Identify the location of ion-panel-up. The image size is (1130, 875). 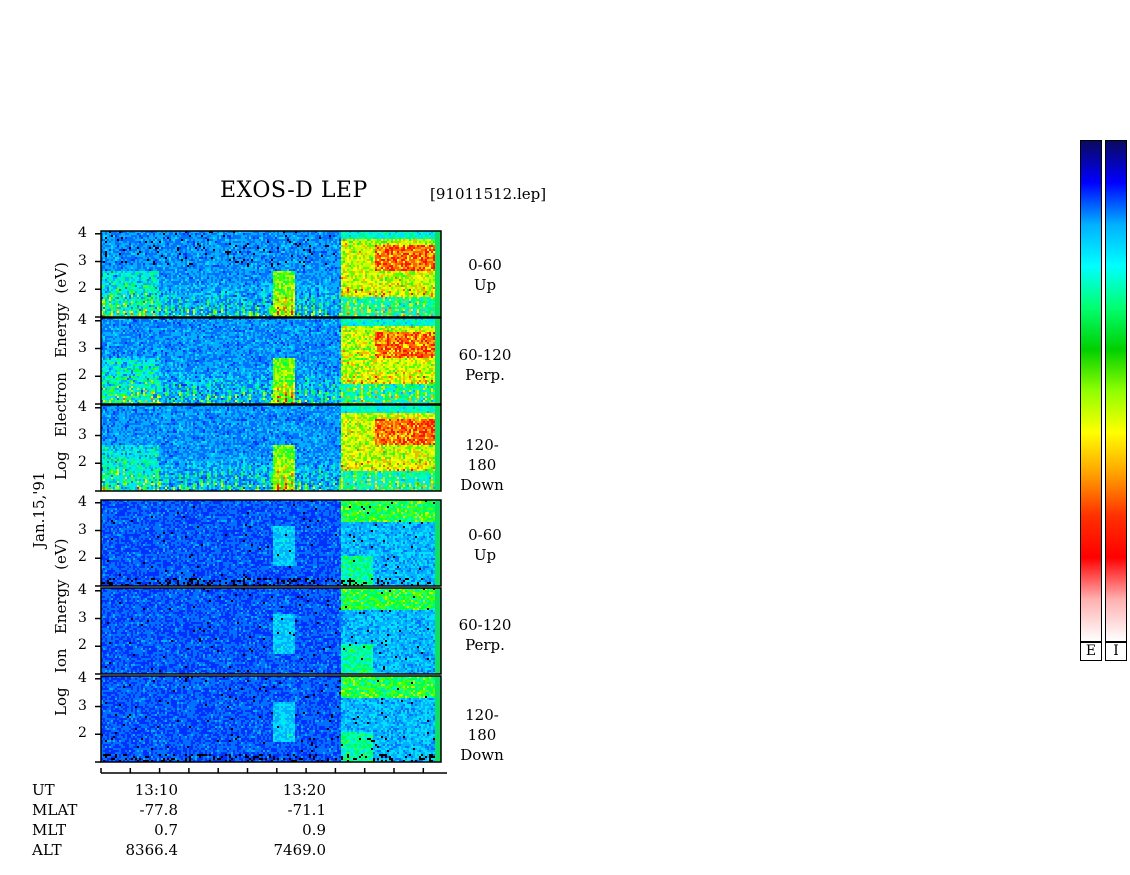
(271, 543).